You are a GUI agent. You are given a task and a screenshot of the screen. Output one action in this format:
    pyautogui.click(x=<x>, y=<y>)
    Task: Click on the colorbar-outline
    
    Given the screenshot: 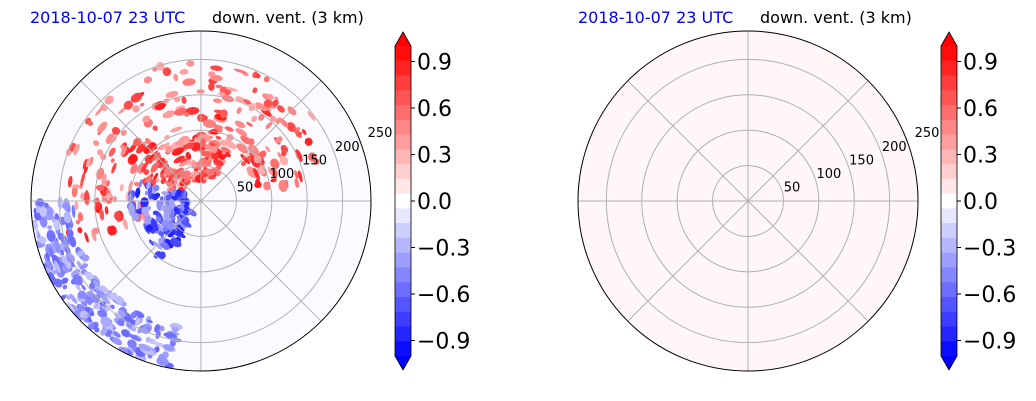 What is the action you would take?
    pyautogui.click(x=949, y=201)
    